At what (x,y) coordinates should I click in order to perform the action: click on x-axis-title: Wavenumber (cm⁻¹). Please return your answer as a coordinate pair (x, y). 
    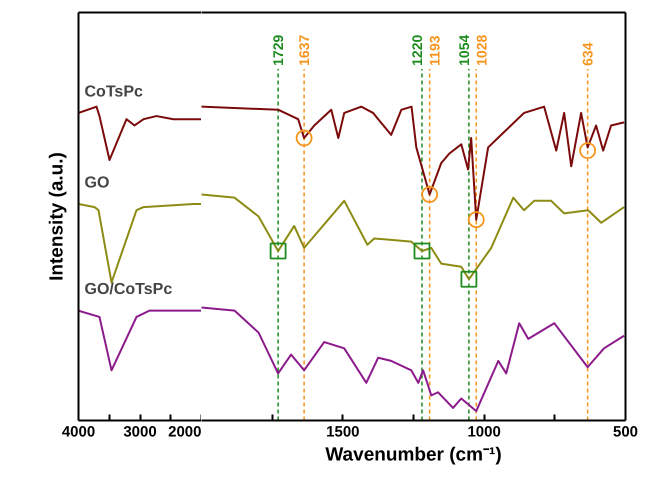
    Looking at the image, I should click on (413, 455).